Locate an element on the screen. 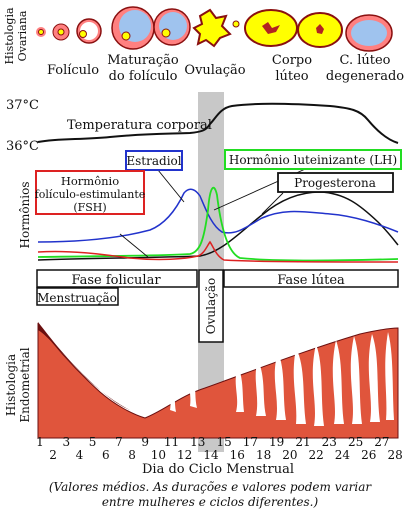 The height and width of the screenshot is (512, 406). ovulation-phase-label: Ovulação is located at coordinates (211, 306).